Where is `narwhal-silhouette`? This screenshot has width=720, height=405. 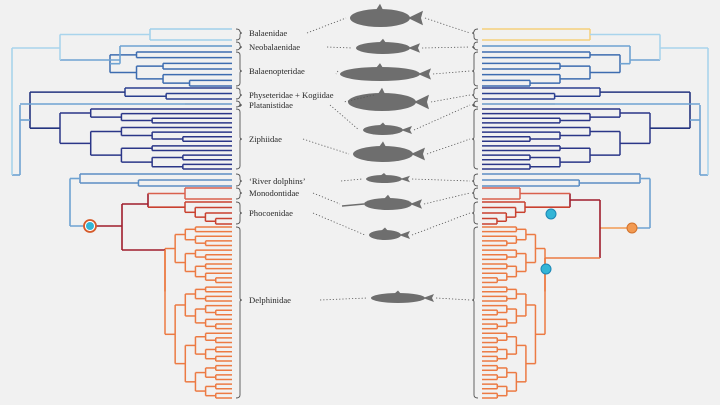 narwhal-silhouette is located at coordinates (381, 202).